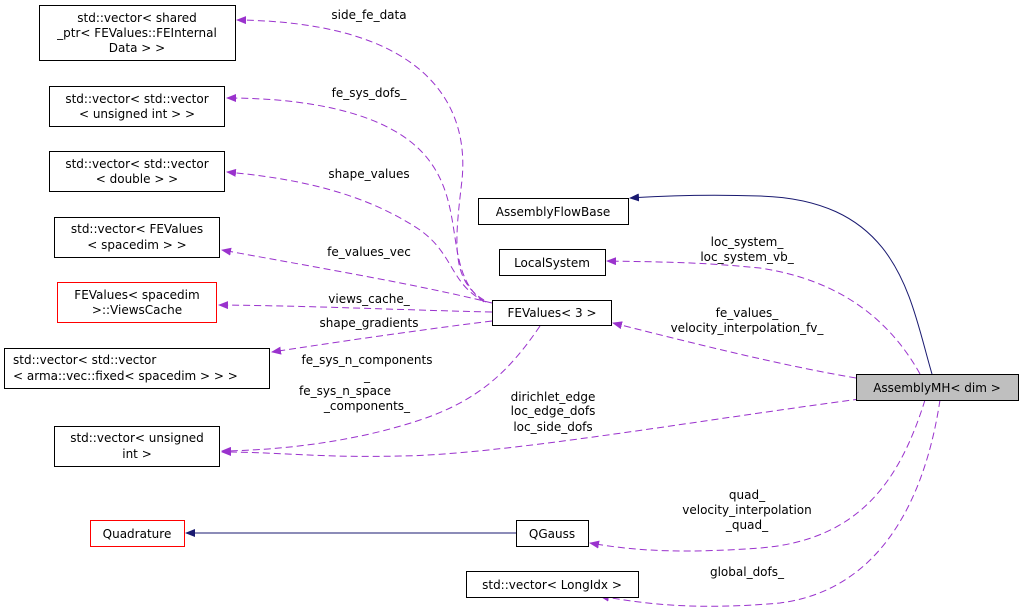 Image resolution: width=1024 pixels, height=615 pixels. I want to click on node-text: AssemblyFlowBase, so click(553, 212).